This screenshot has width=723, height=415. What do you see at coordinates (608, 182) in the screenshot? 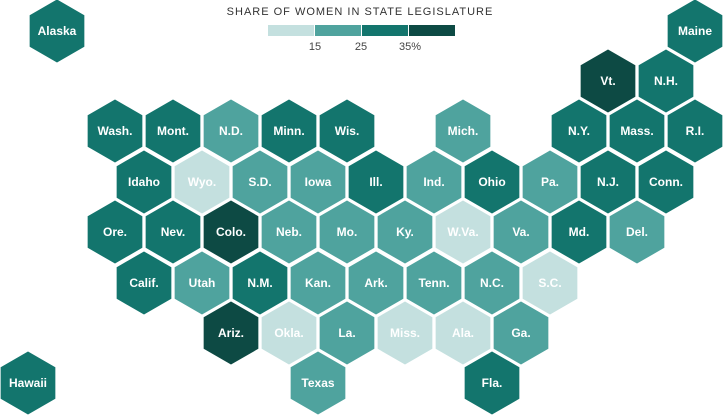
I see `state-label: N.J.` at bounding box center [608, 182].